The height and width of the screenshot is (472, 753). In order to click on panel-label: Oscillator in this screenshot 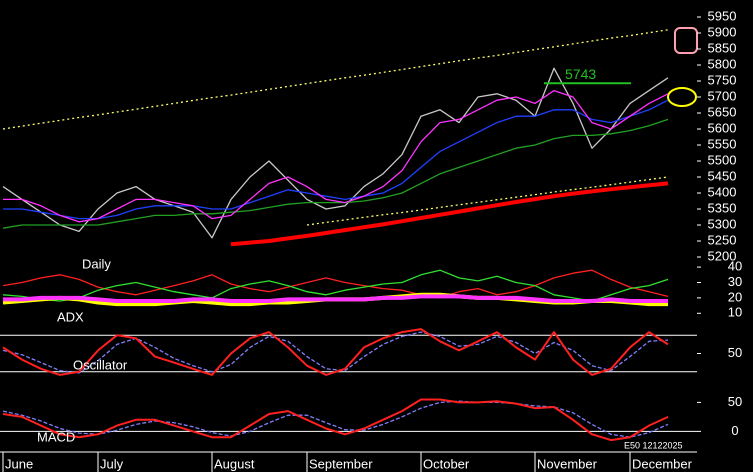, I will do `click(100, 364)`.